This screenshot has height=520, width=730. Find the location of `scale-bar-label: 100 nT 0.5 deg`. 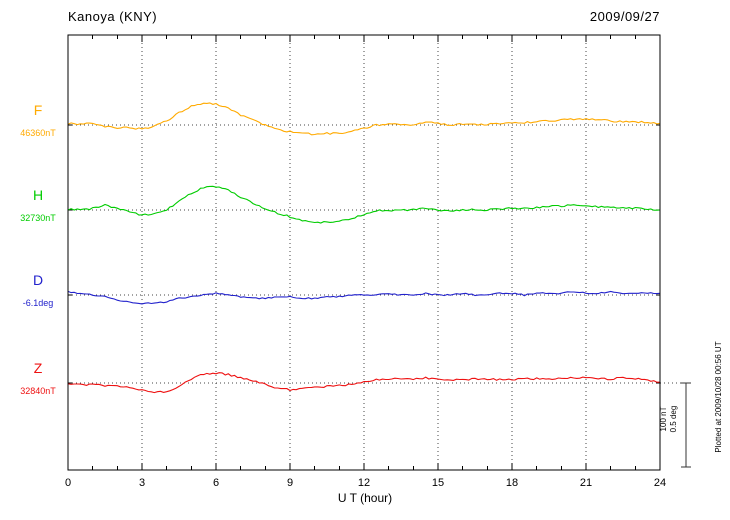

scale-bar-label: 100 nT 0.5 deg is located at coordinates (670, 419).